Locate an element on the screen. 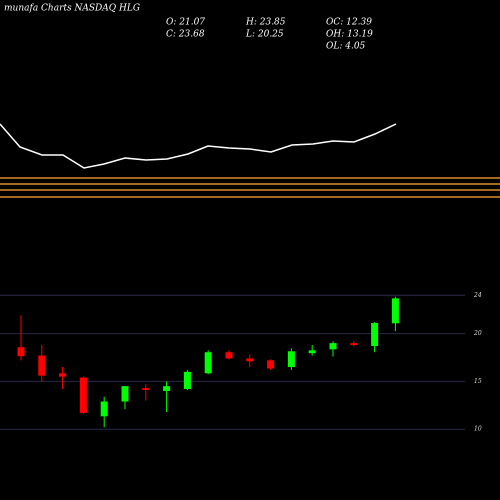  ohlc-info: H: 23.85 is located at coordinates (265, 23).